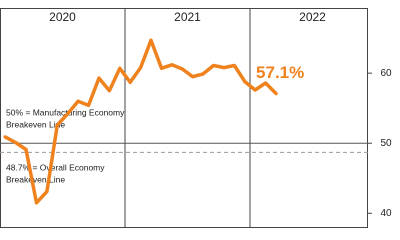 The height and width of the screenshot is (240, 400). I want to click on y-tick-label: 40, so click(386, 213).